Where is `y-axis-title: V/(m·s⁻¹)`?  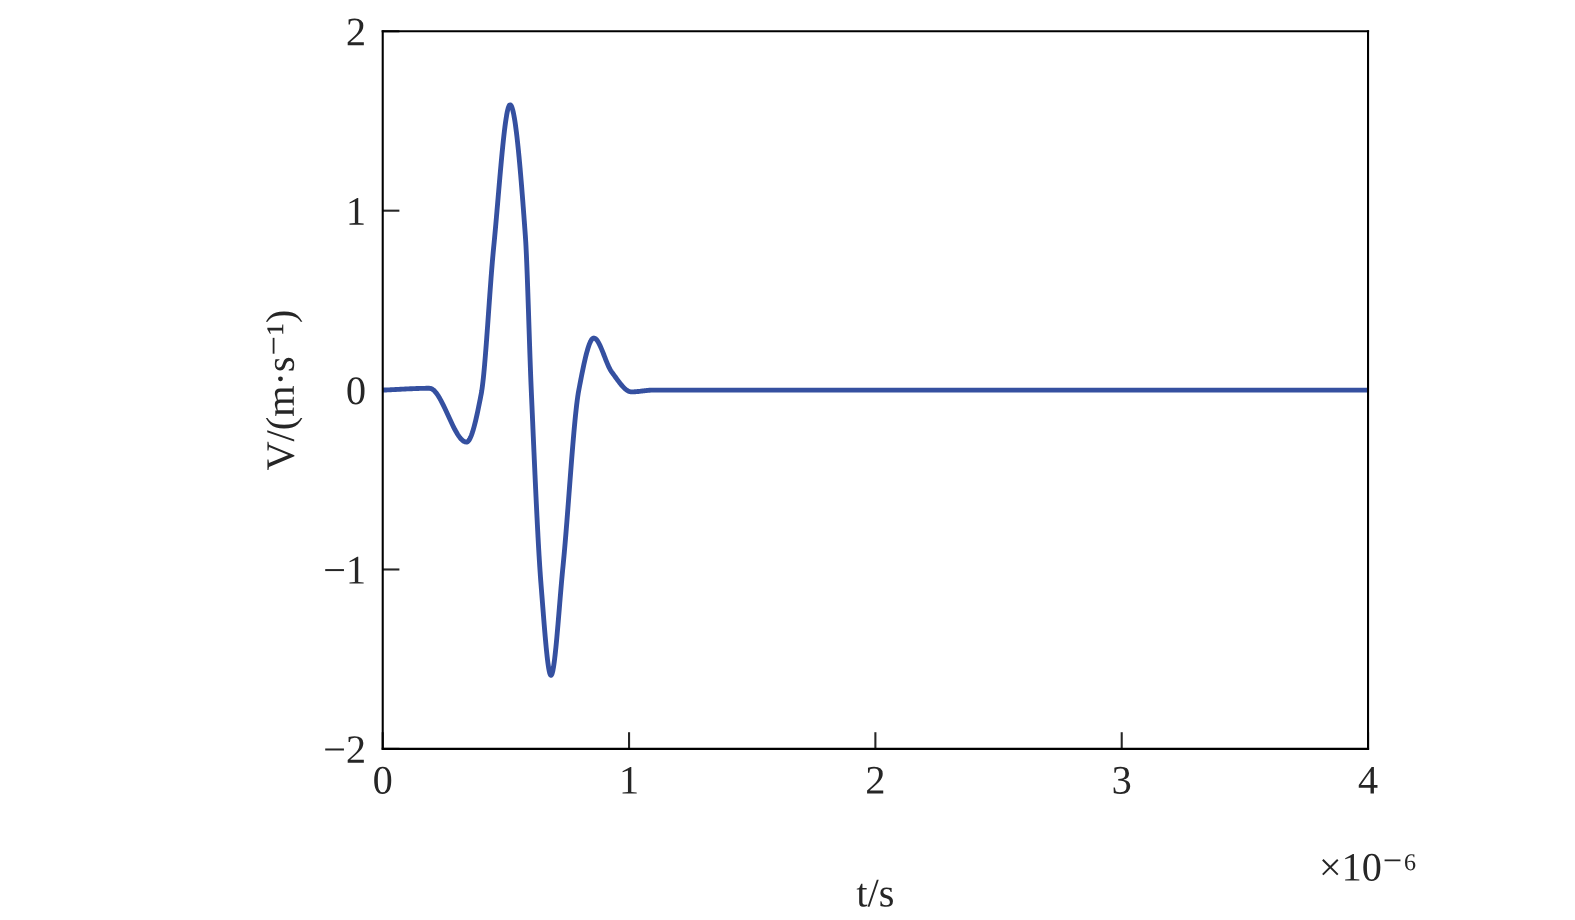
y-axis-title: V/(m·s⁻¹) is located at coordinates (284, 391).